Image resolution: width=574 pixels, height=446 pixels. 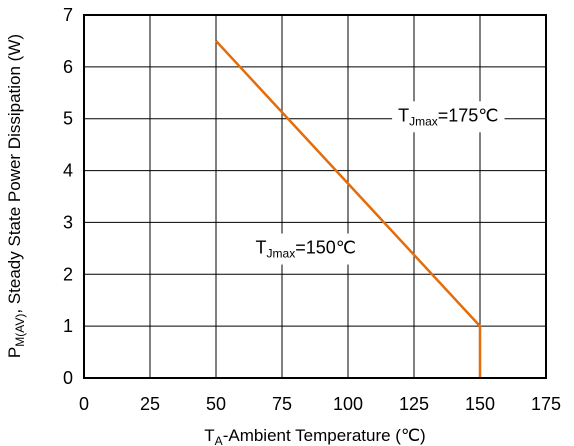 I want to click on annotation-label: TJmax=150℃, so click(x=306, y=249).